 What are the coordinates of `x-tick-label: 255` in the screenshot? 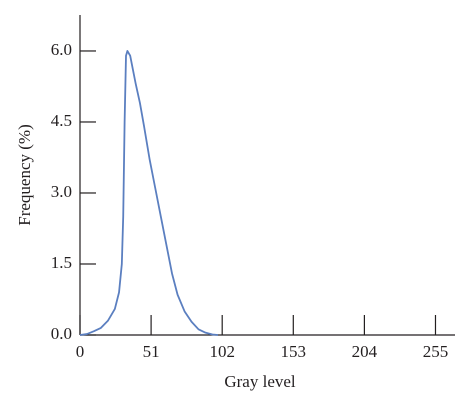 It's located at (436, 351).